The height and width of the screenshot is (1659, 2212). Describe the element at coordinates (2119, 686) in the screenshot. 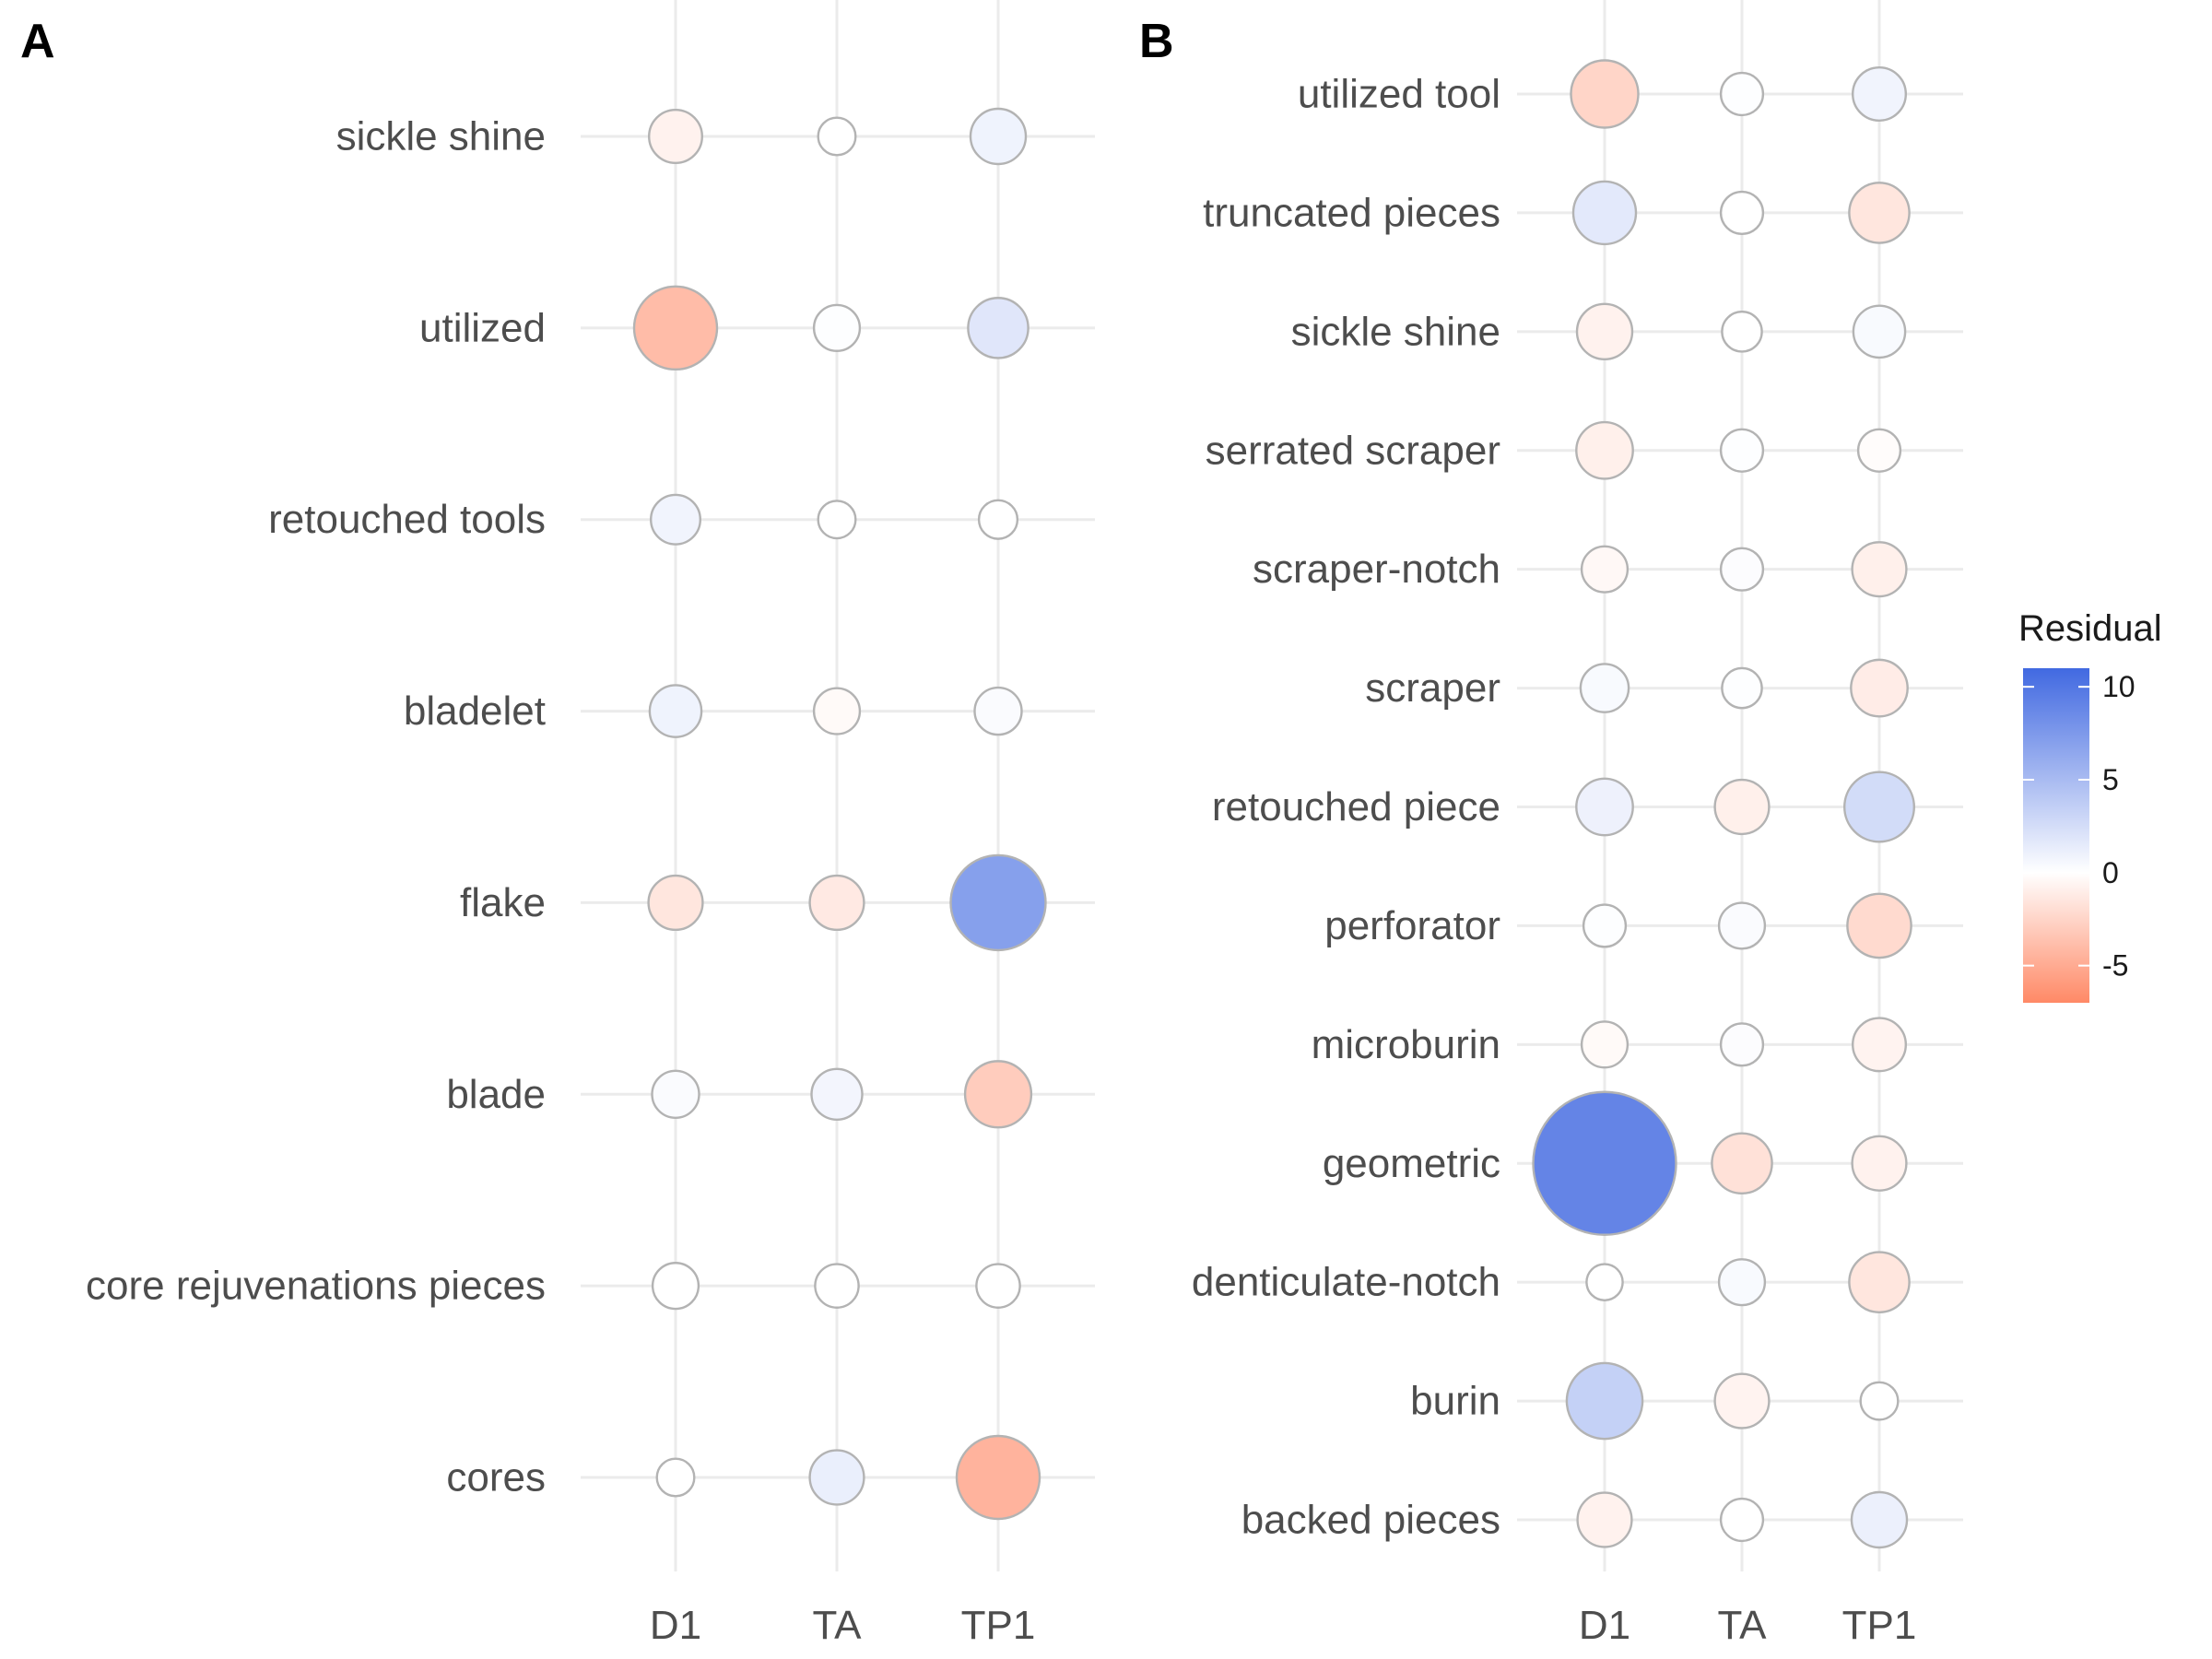

I see `legend-tick-label: 10` at that location.